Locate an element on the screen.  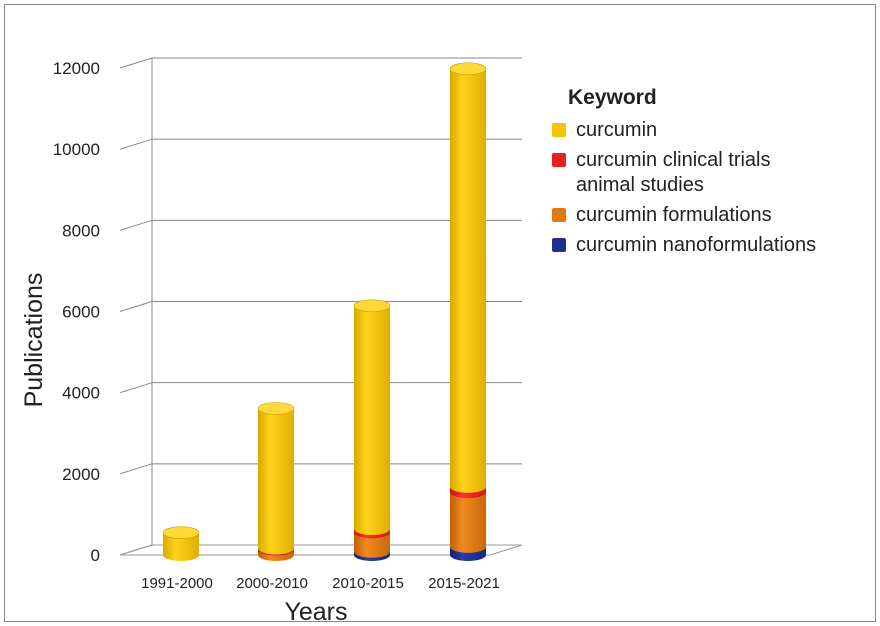
legend-item: curcumin clinical trials animal studies is located at coordinates (713, 173).